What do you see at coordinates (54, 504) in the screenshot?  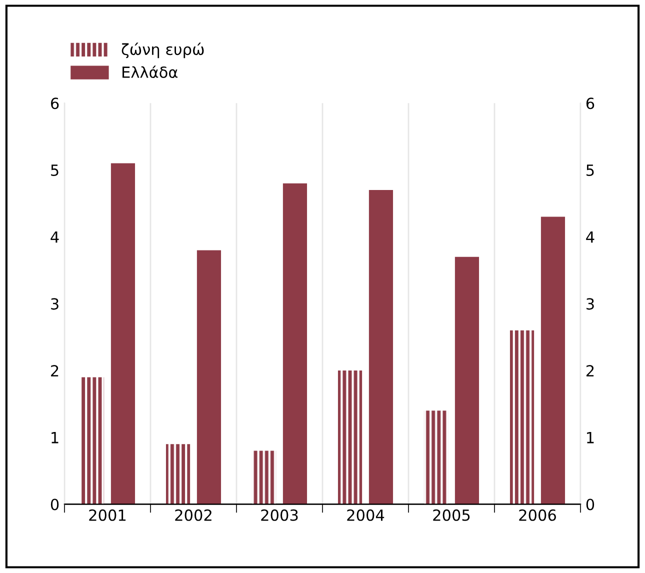 I see `y-tick-label: 0` at bounding box center [54, 504].